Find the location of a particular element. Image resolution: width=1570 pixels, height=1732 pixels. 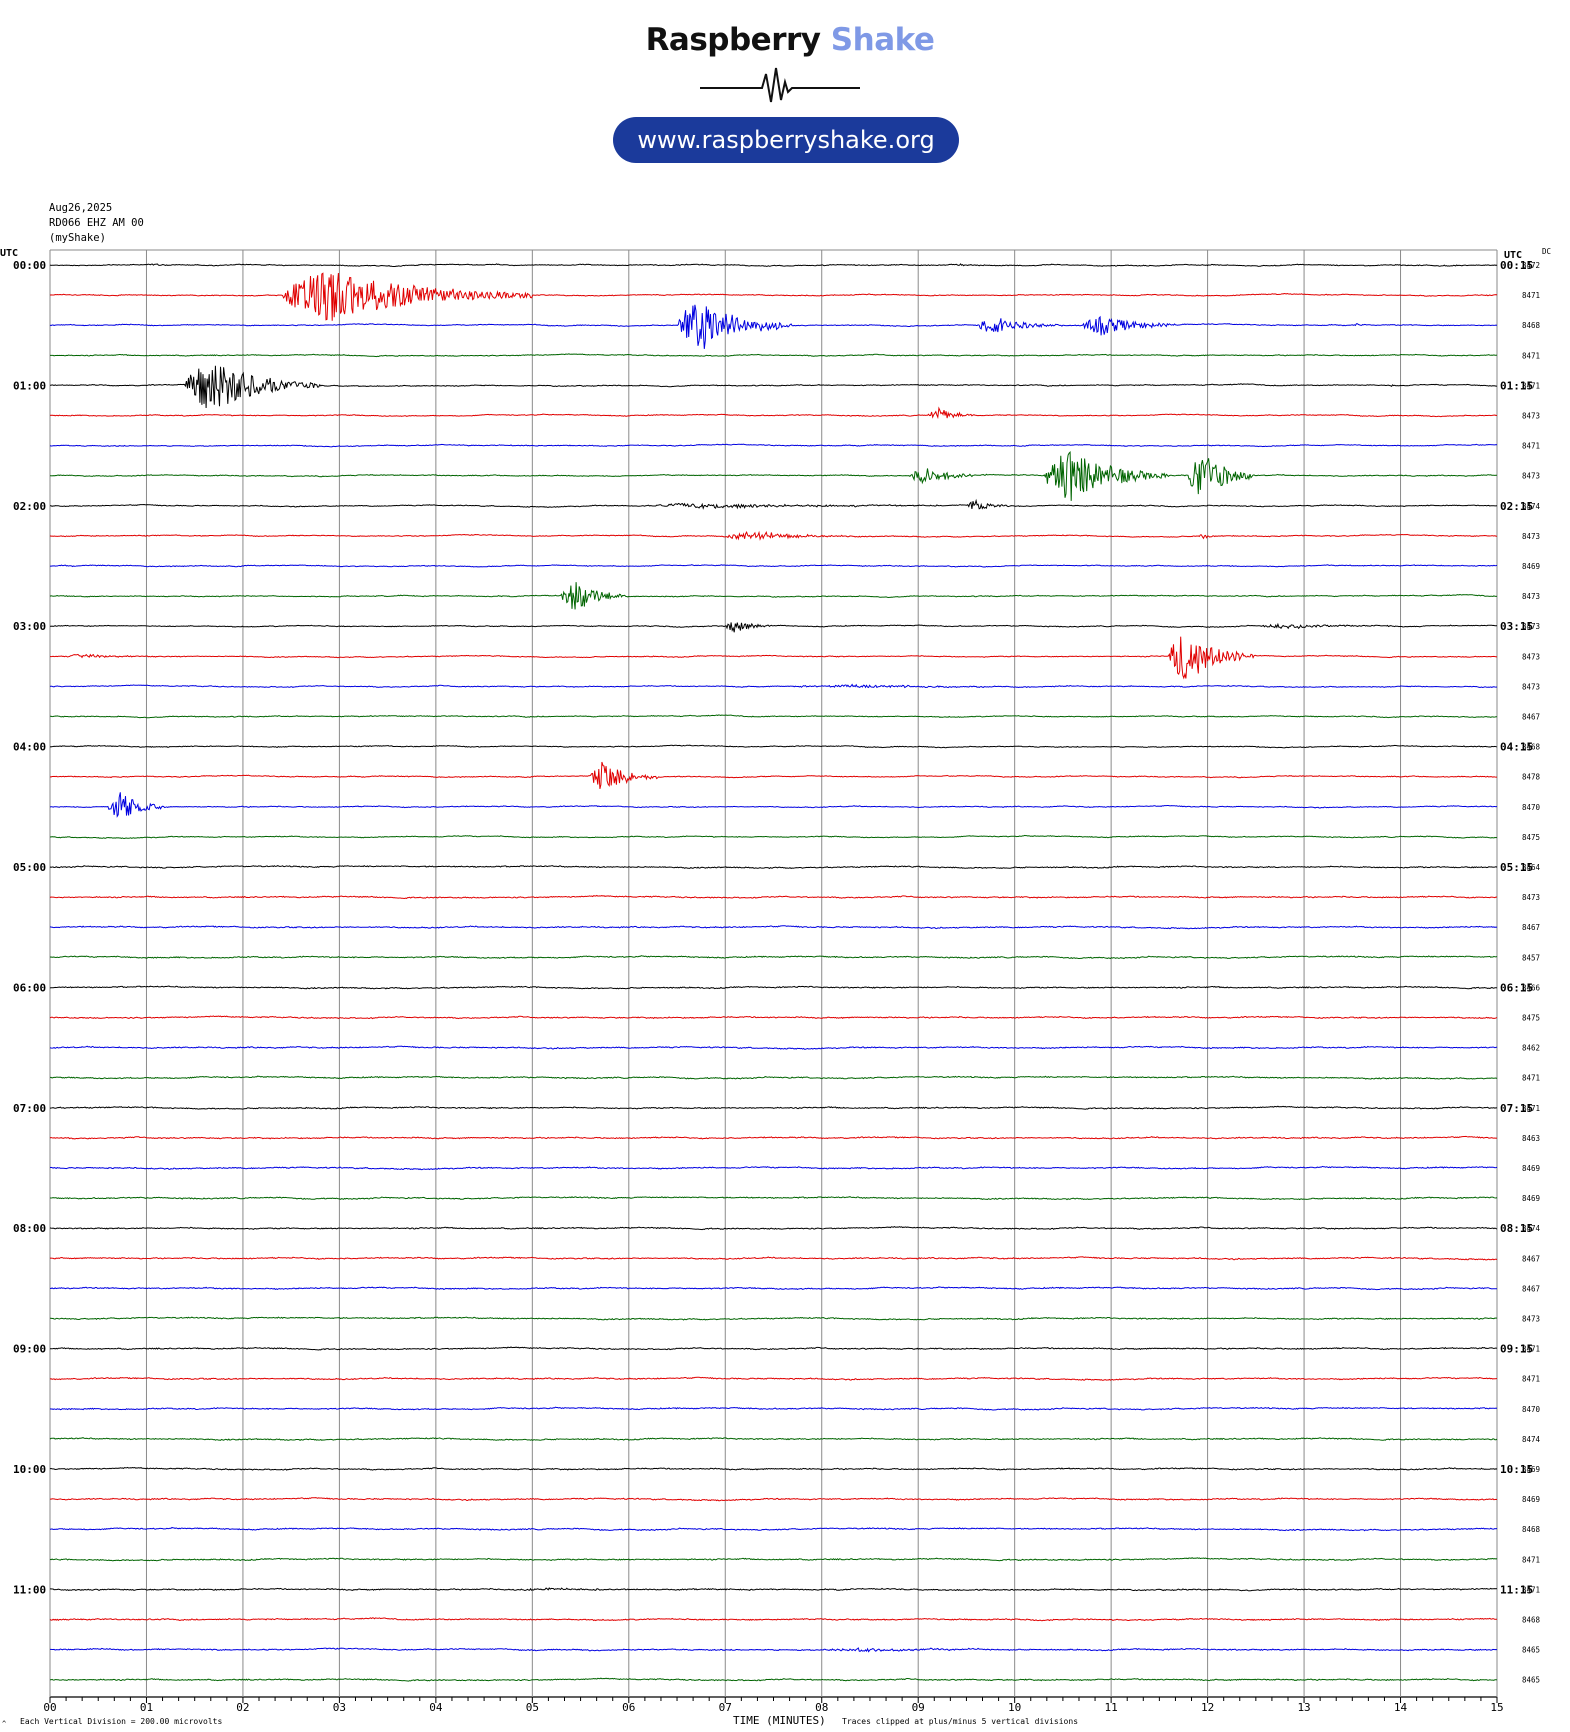

brand-name-part1: Raspberry is located at coordinates (733, 40).